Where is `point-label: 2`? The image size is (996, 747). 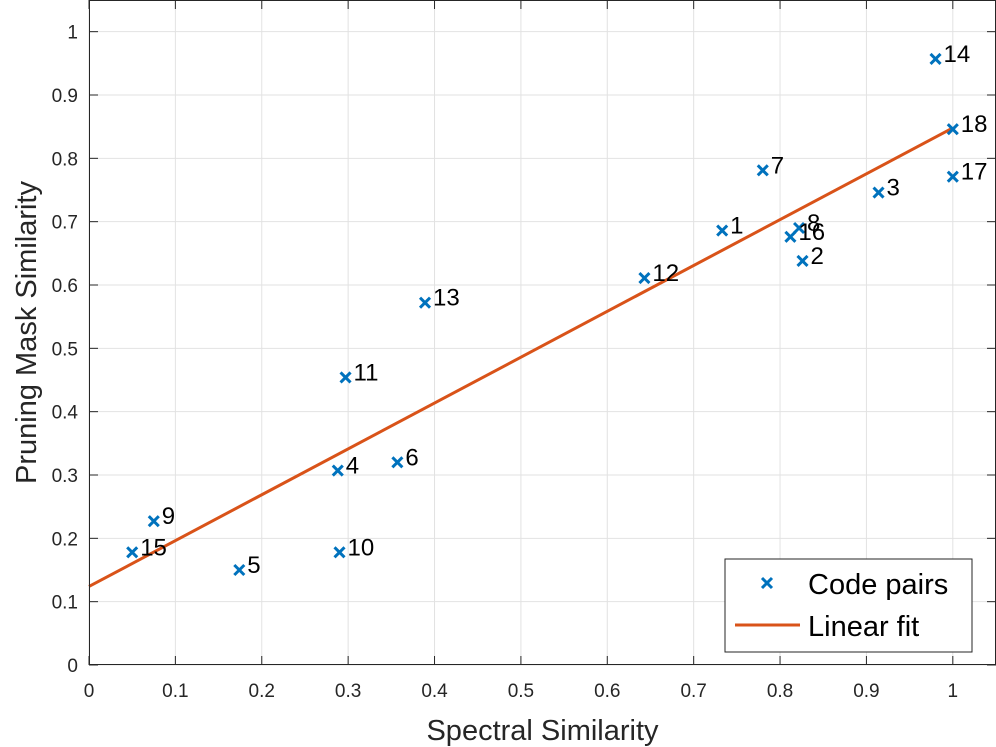 point-label: 2 is located at coordinates (817, 256).